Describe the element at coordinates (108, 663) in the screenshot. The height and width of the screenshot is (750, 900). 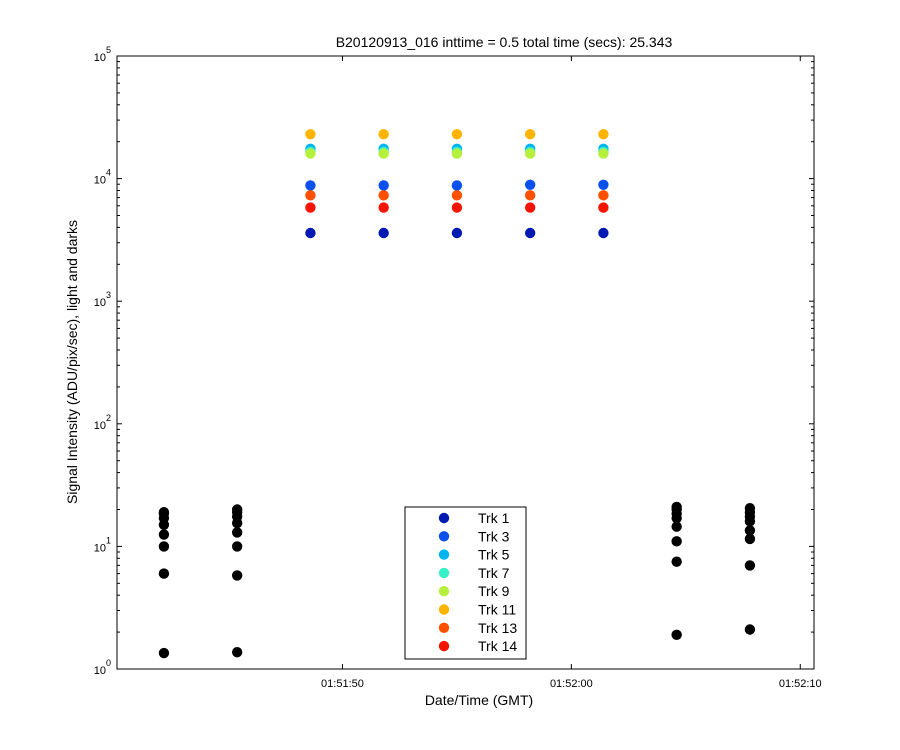
I see `y-tick-exponent: 0` at that location.